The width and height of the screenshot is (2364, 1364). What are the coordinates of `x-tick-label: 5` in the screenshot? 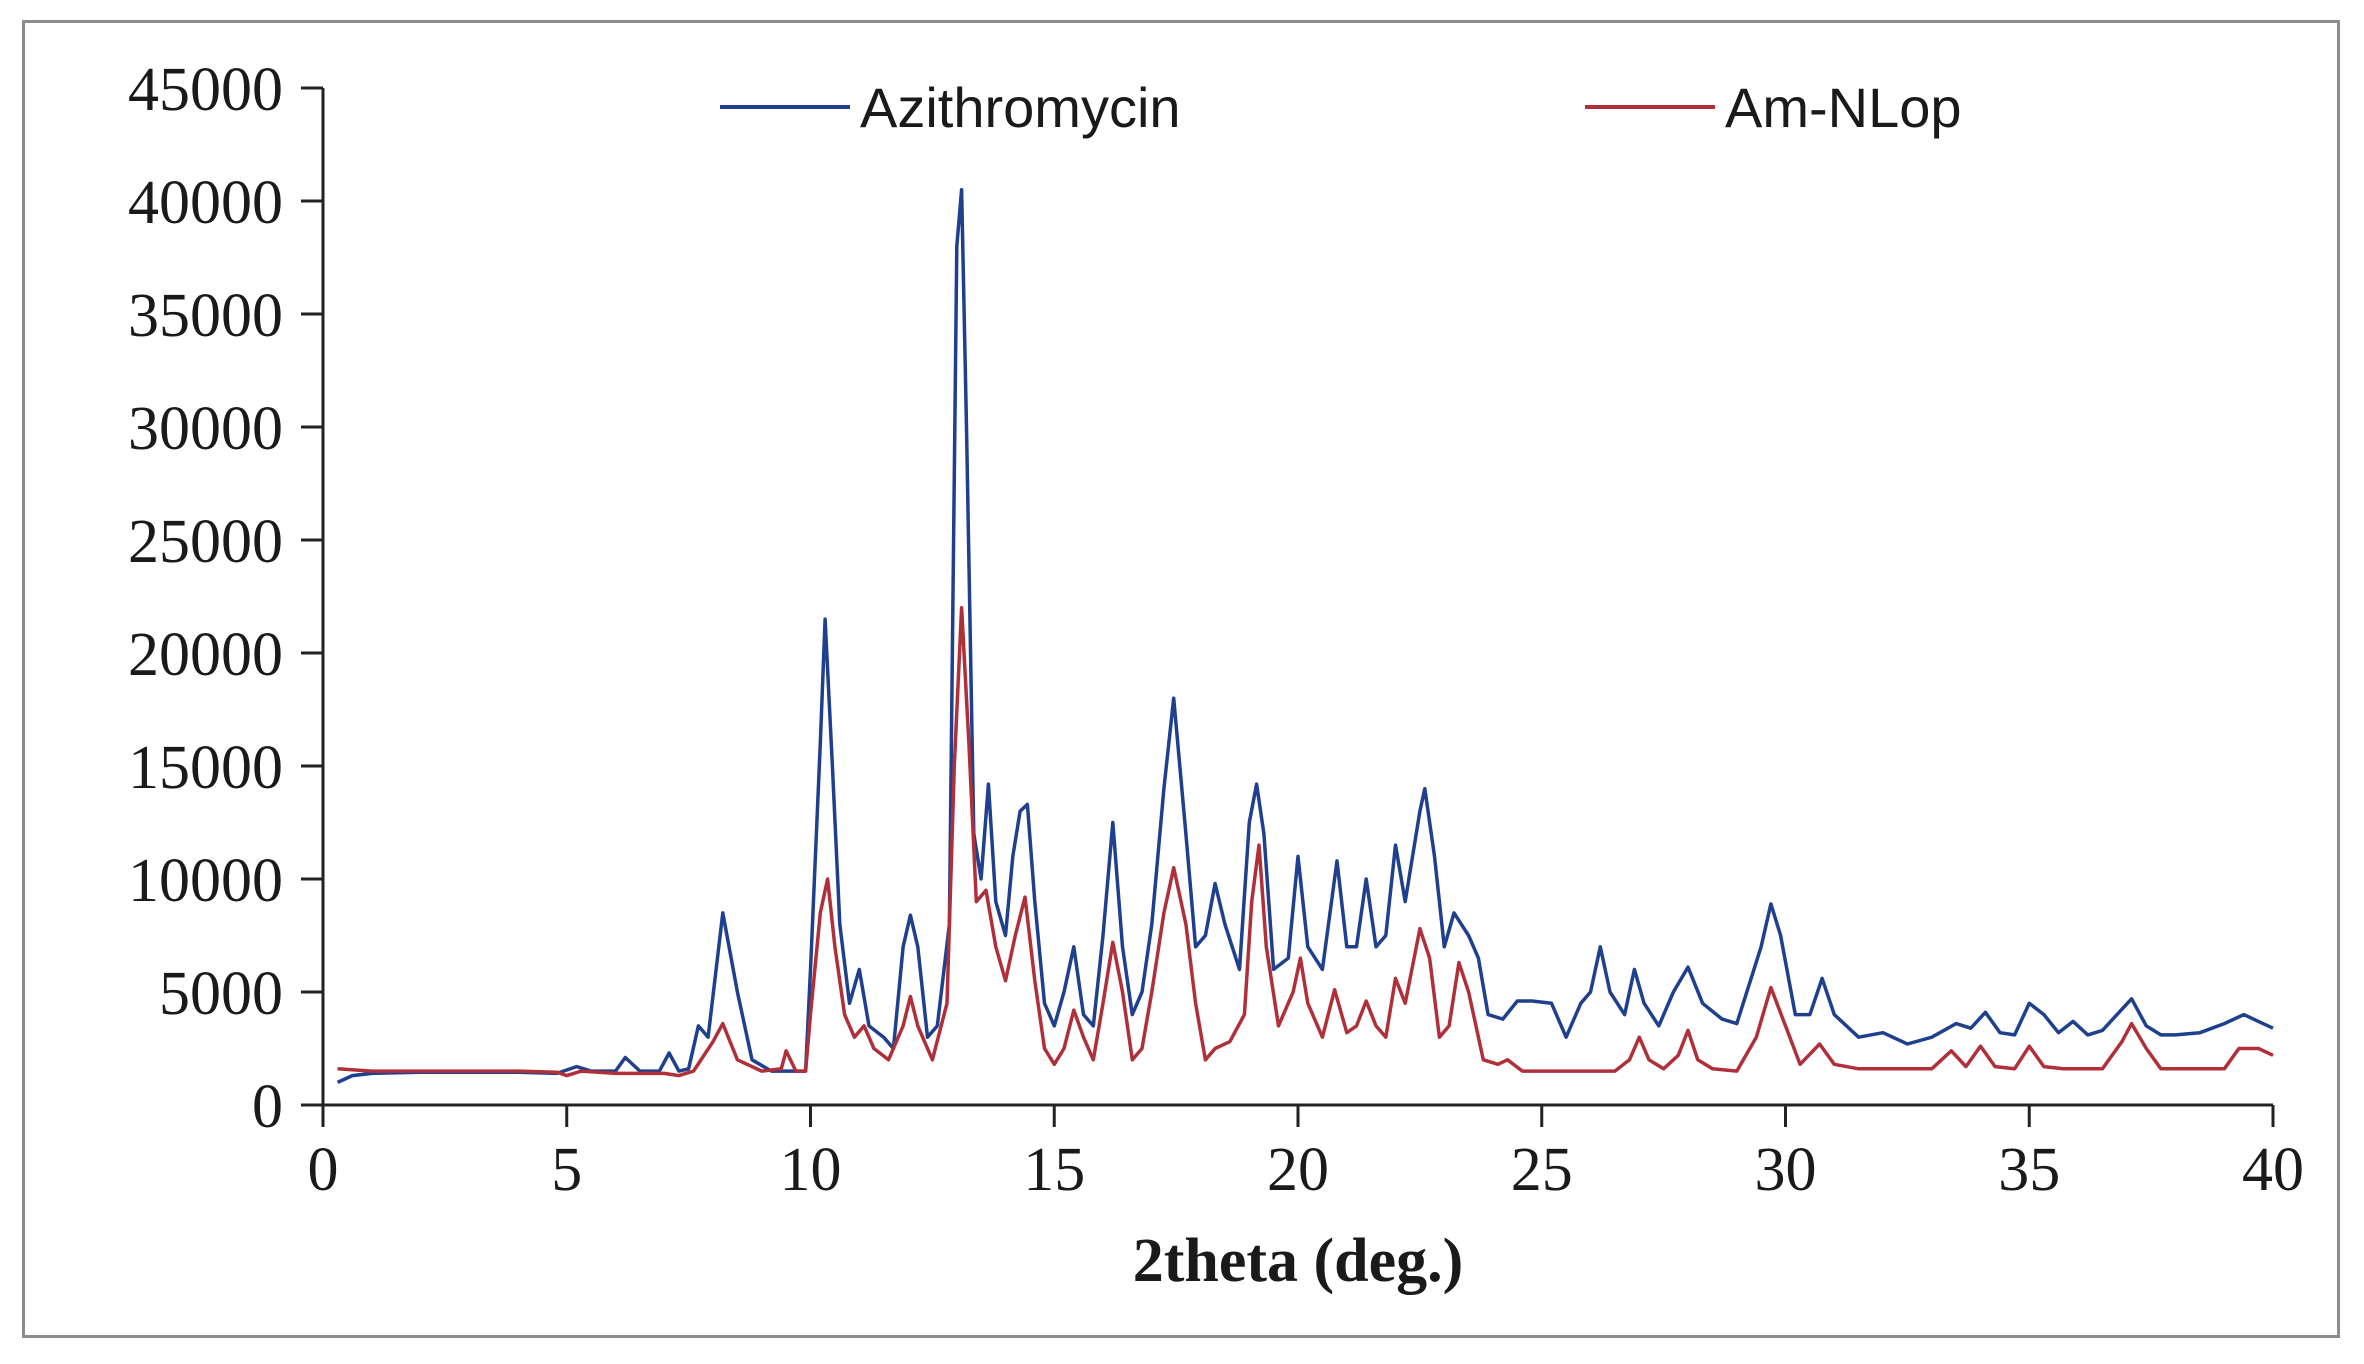 It's located at (566, 1170).